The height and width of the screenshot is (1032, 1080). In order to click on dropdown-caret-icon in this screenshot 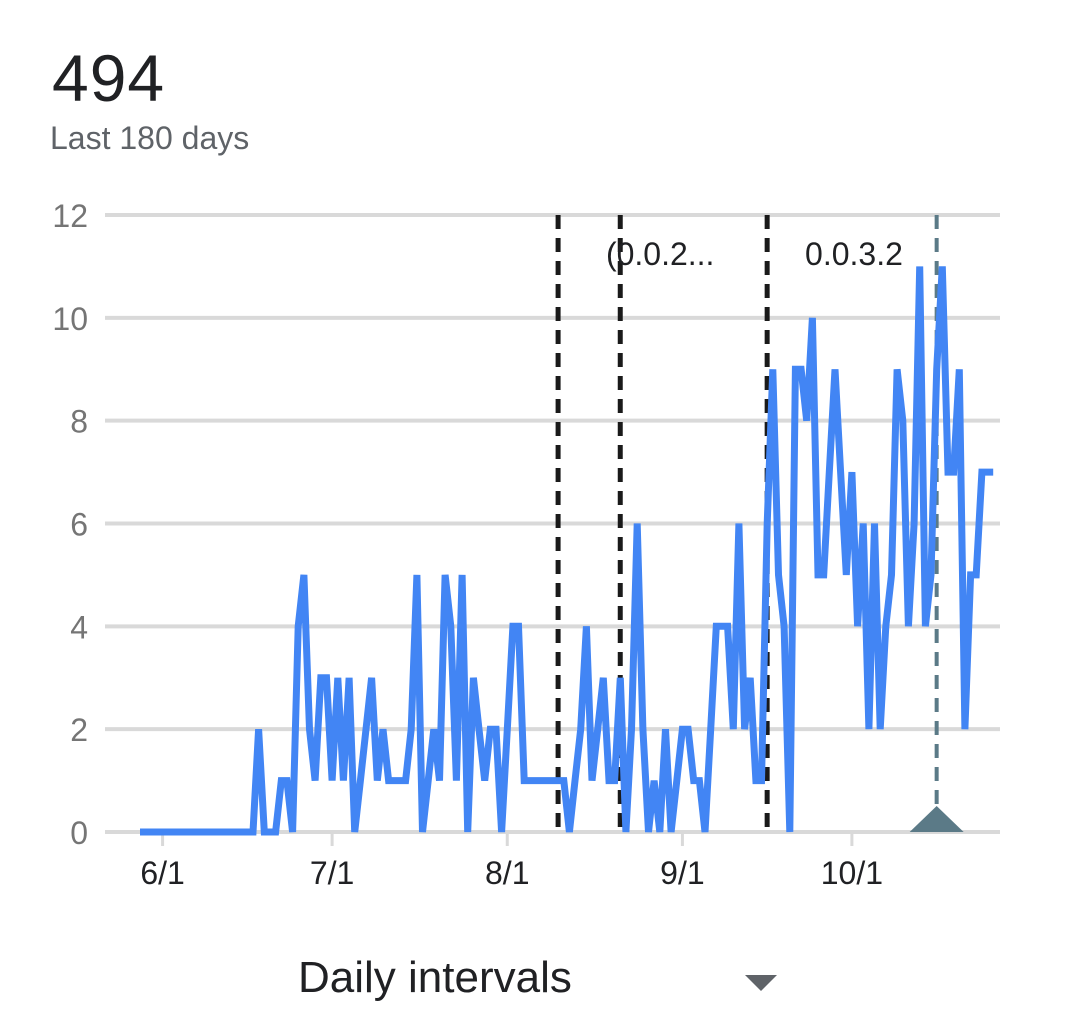, I will do `click(761, 983)`.